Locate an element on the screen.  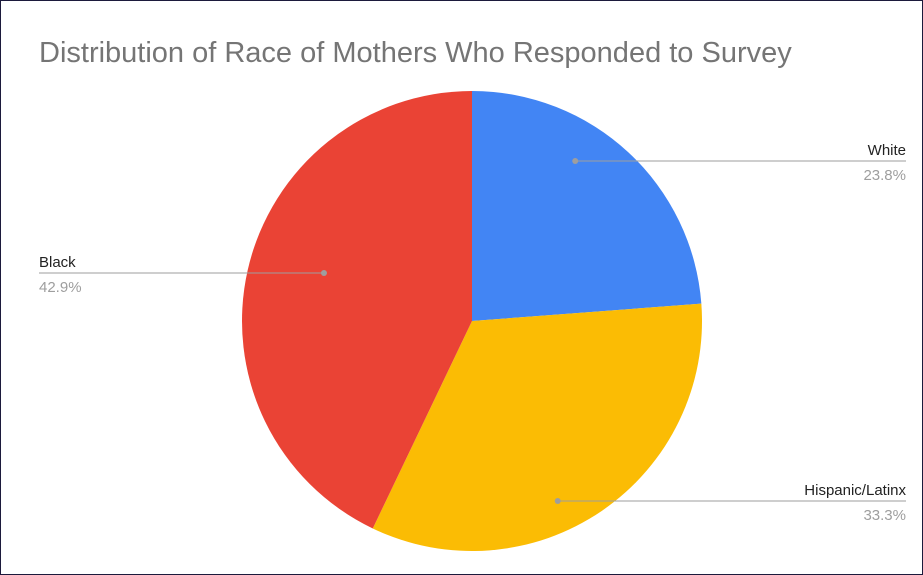
slice-percent-black: 42.9% is located at coordinates (60, 287).